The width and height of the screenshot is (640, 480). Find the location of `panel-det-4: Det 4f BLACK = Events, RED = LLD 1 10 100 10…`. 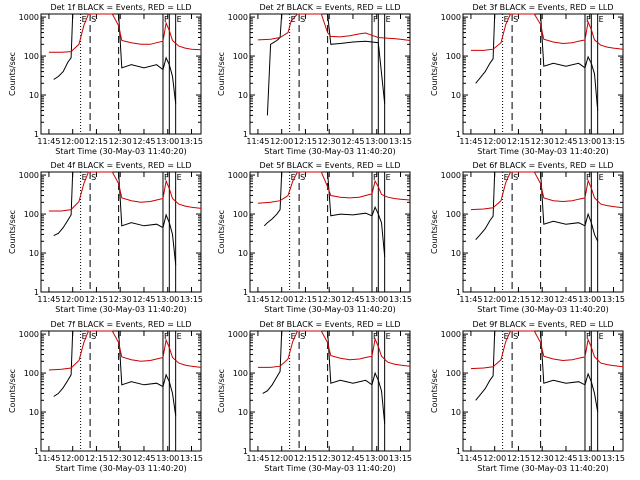

panel-det-4: Det 4f BLACK = Events, RED = LLD 1 10 100 10… is located at coordinates (105, 237).